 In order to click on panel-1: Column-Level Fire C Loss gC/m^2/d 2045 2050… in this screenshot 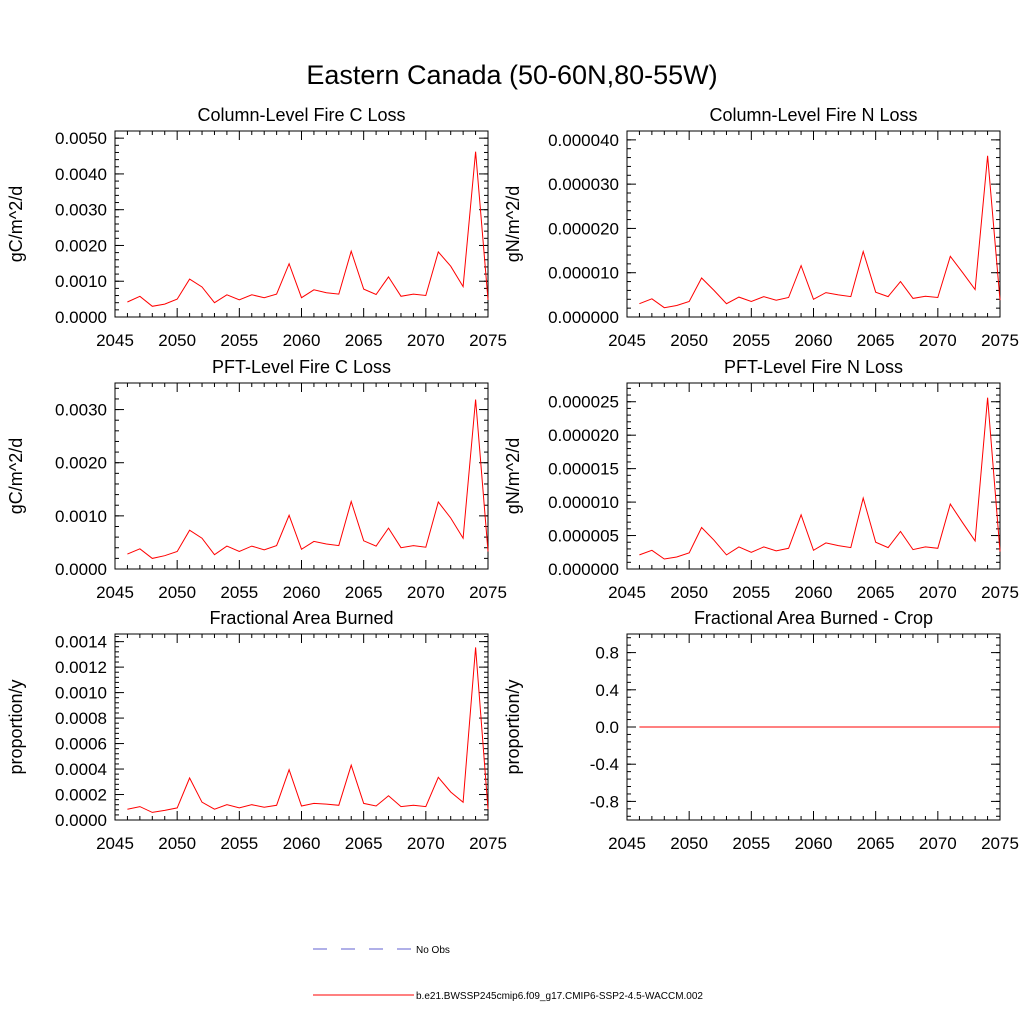, I will do `click(256, 227)`.